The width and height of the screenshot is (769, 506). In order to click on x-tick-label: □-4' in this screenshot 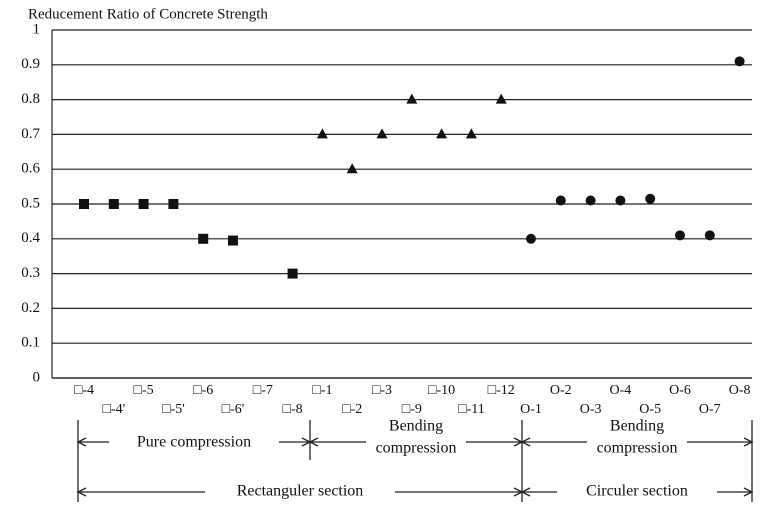, I will do `click(113, 409)`.